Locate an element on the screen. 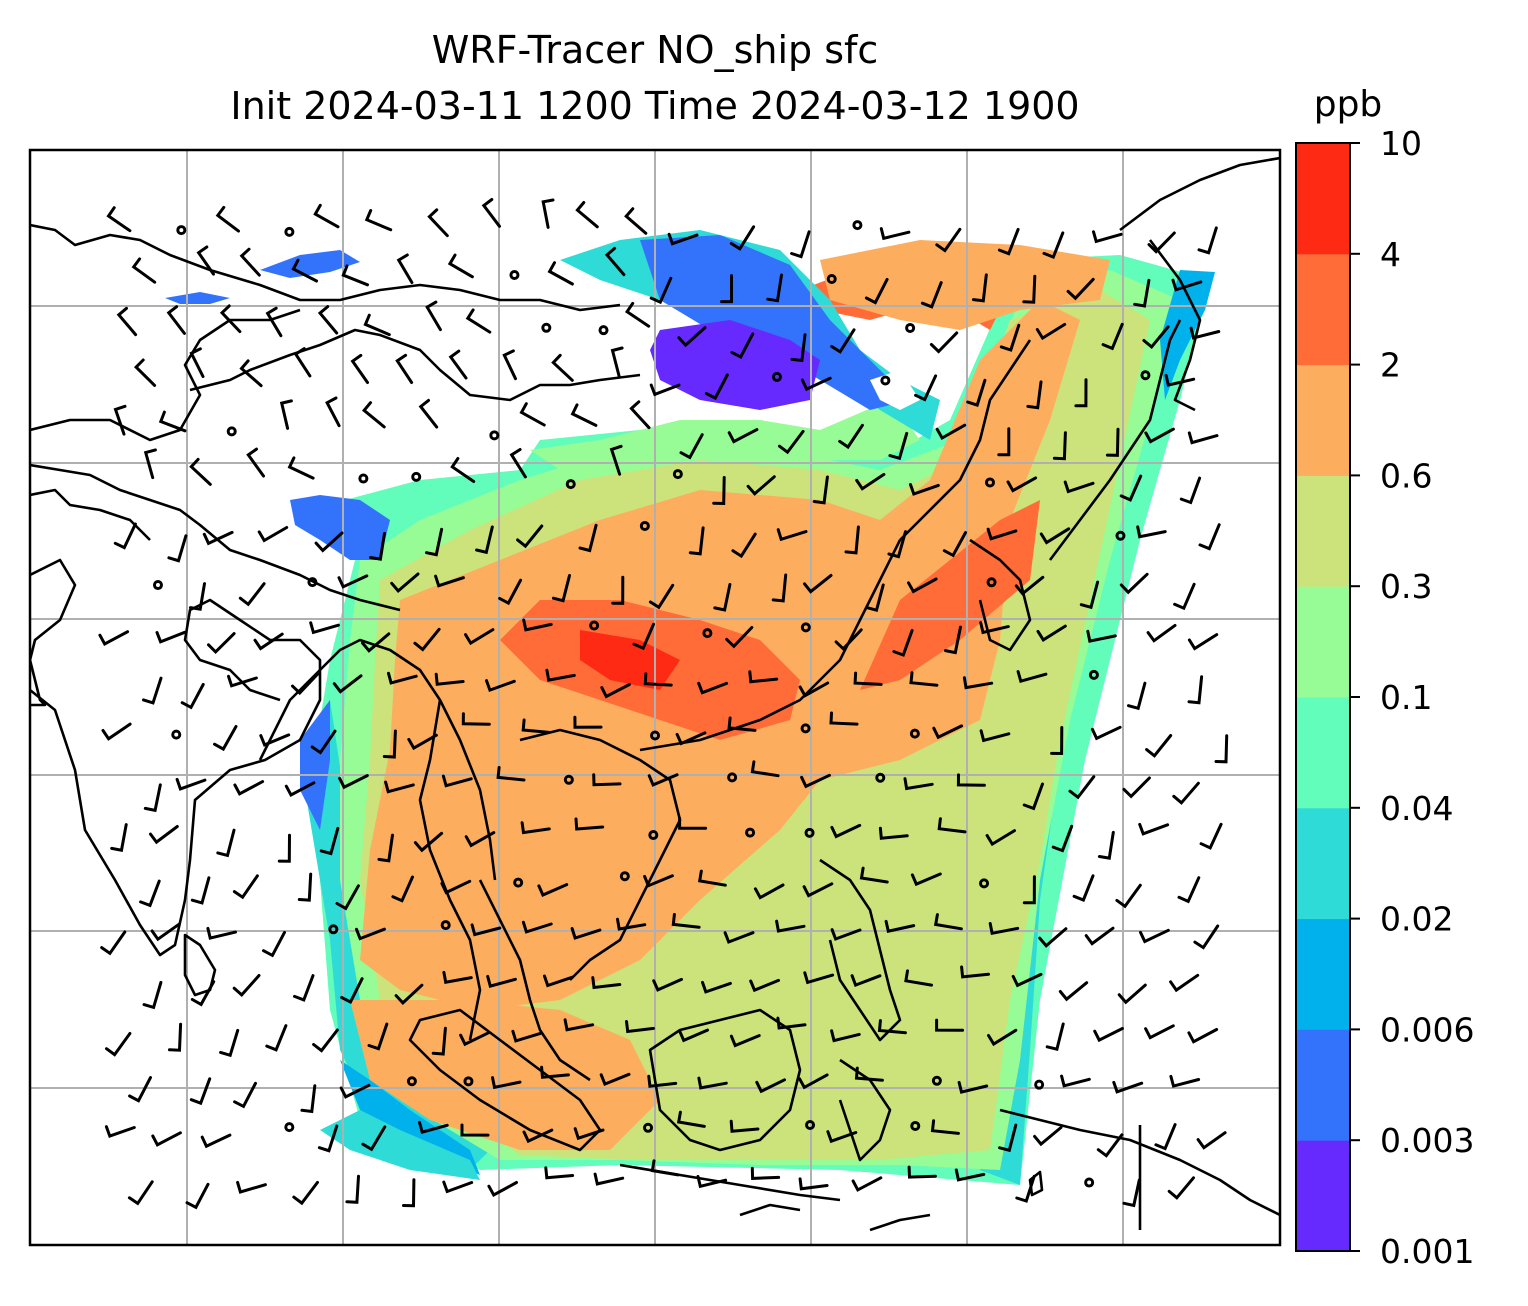 Image resolution: width=1528 pixels, height=1306 pixels. colorbar: 0.001 0.003 0.006 0.02 0.04 0.1 0.3 0.6 2 4 10 is located at coordinates (1384, 697).